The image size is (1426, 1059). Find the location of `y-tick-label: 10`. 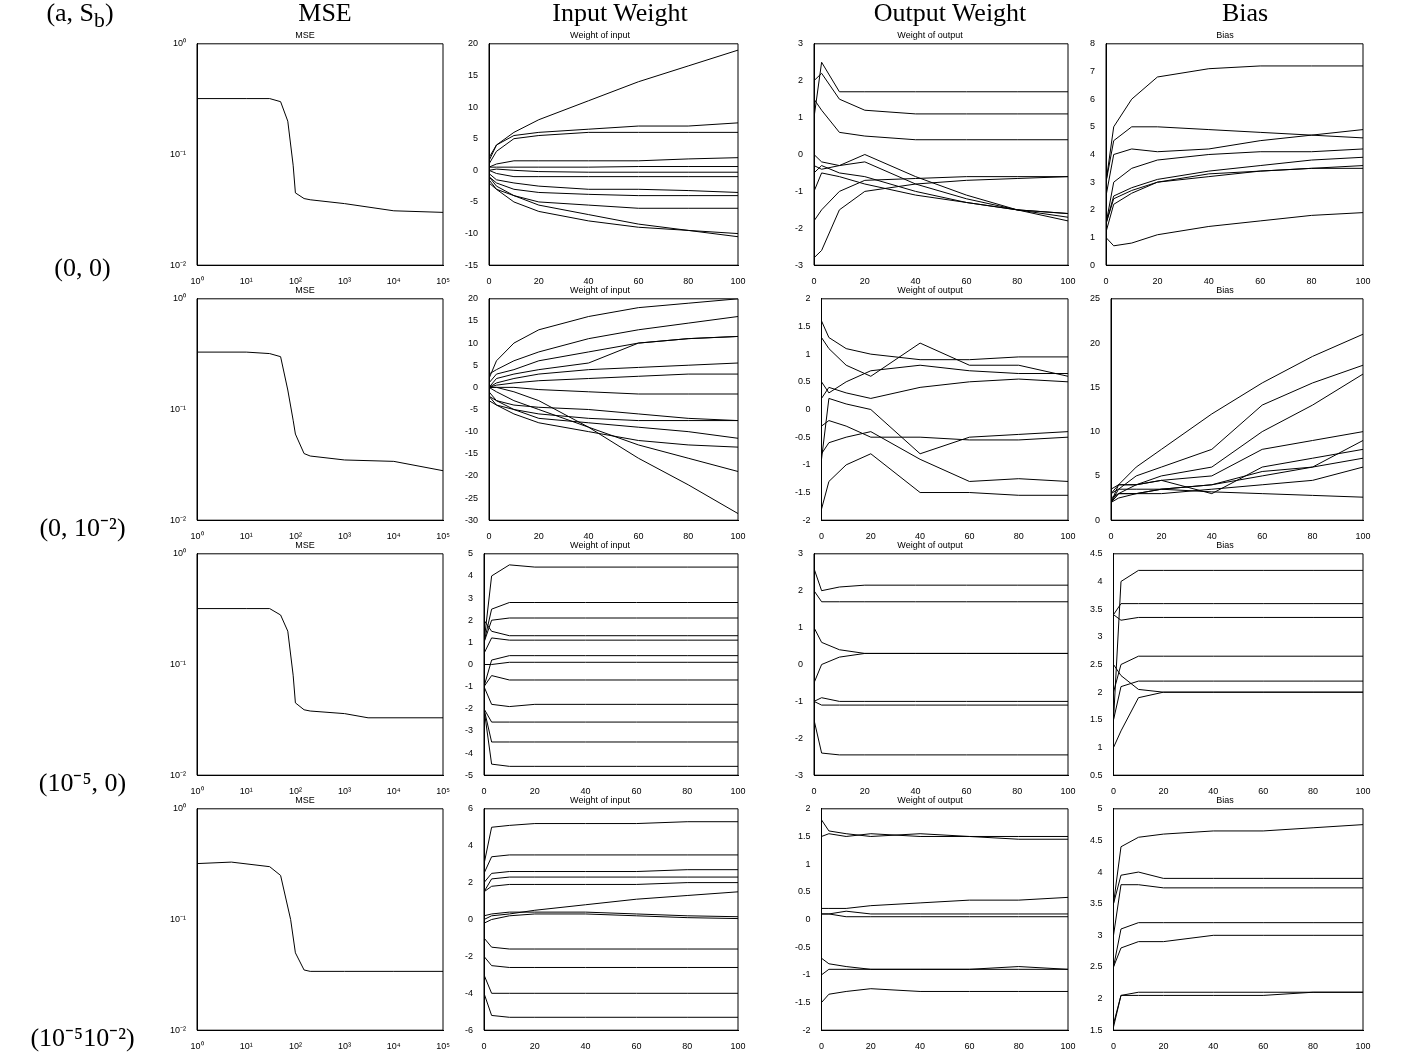

y-tick-label: 10 is located at coordinates (473, 342).